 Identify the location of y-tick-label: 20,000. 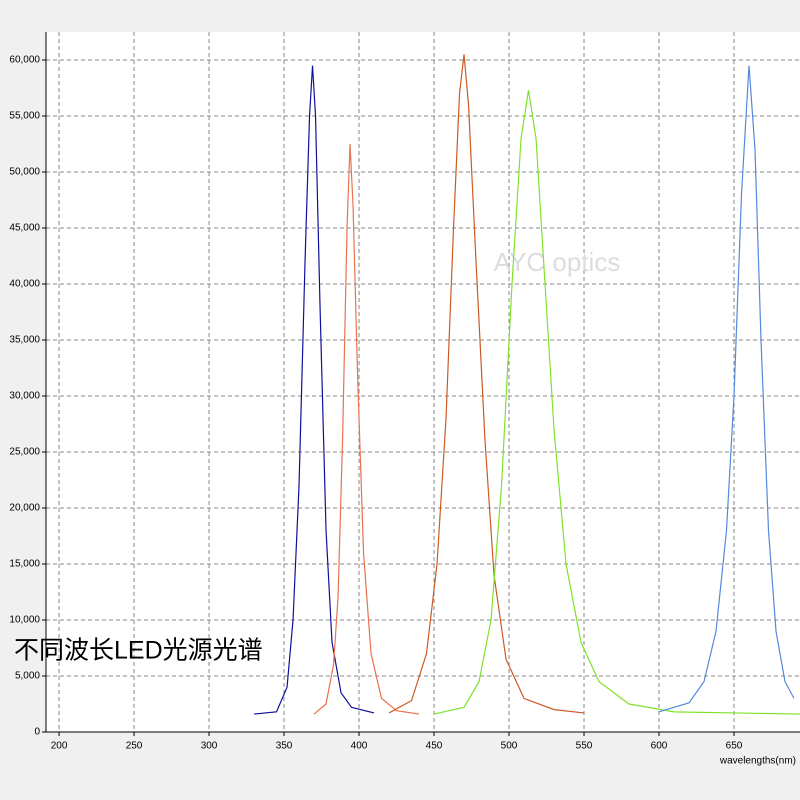
(24, 508).